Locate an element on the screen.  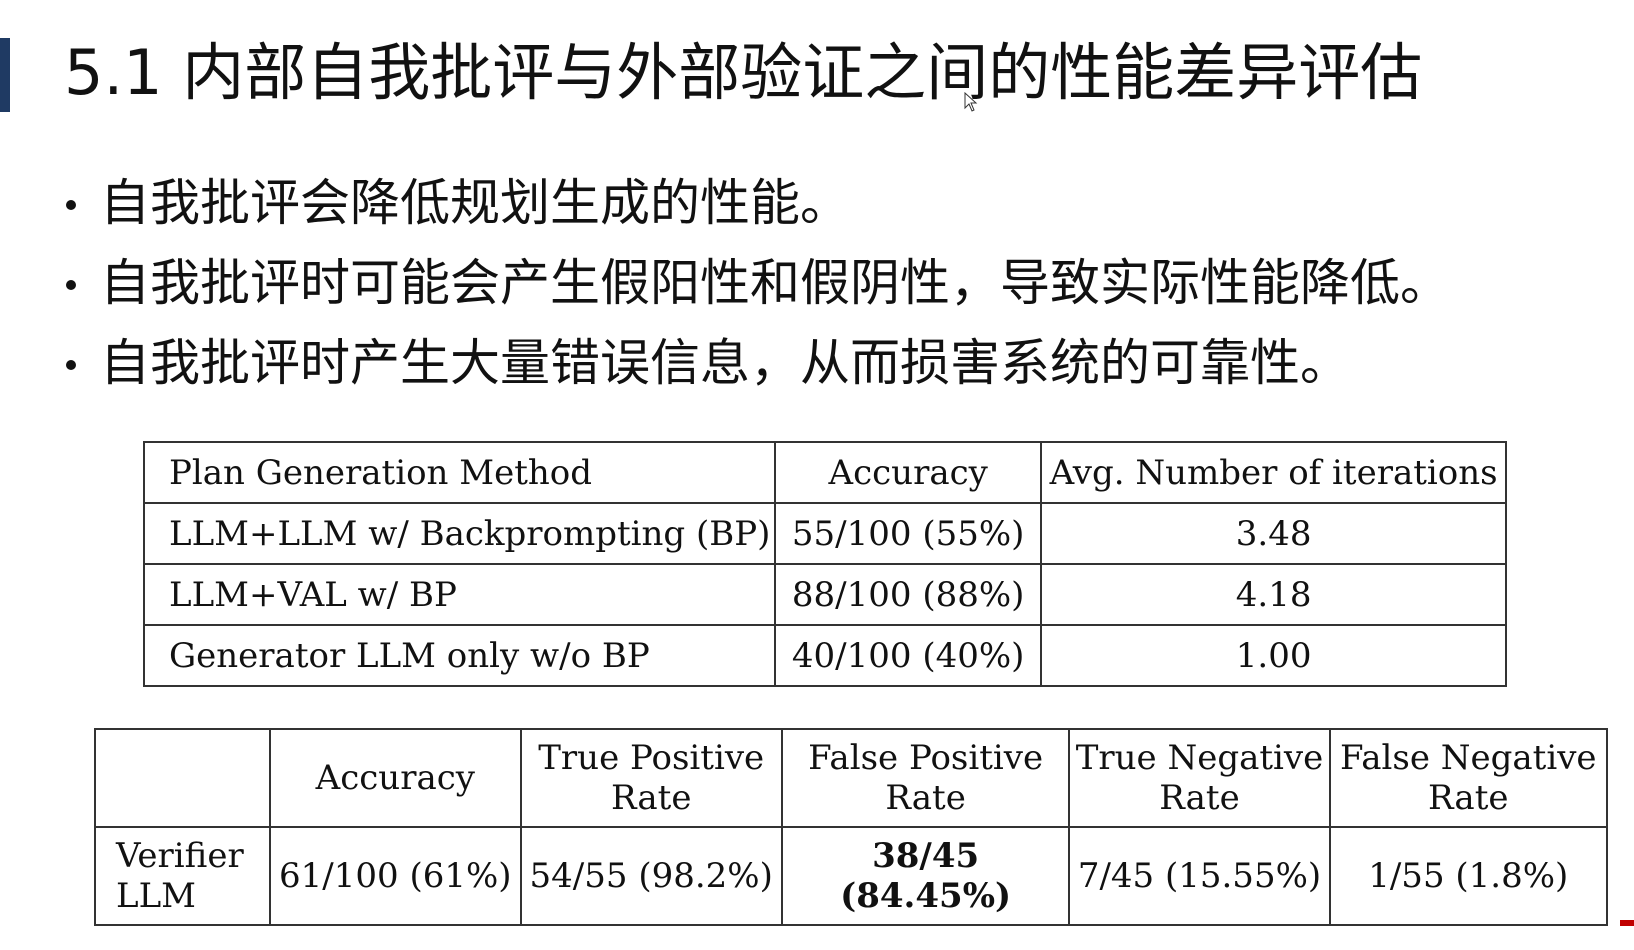
table-cell: LLM+LLM w/ Backprompting (BP) is located at coordinates (459, 533).